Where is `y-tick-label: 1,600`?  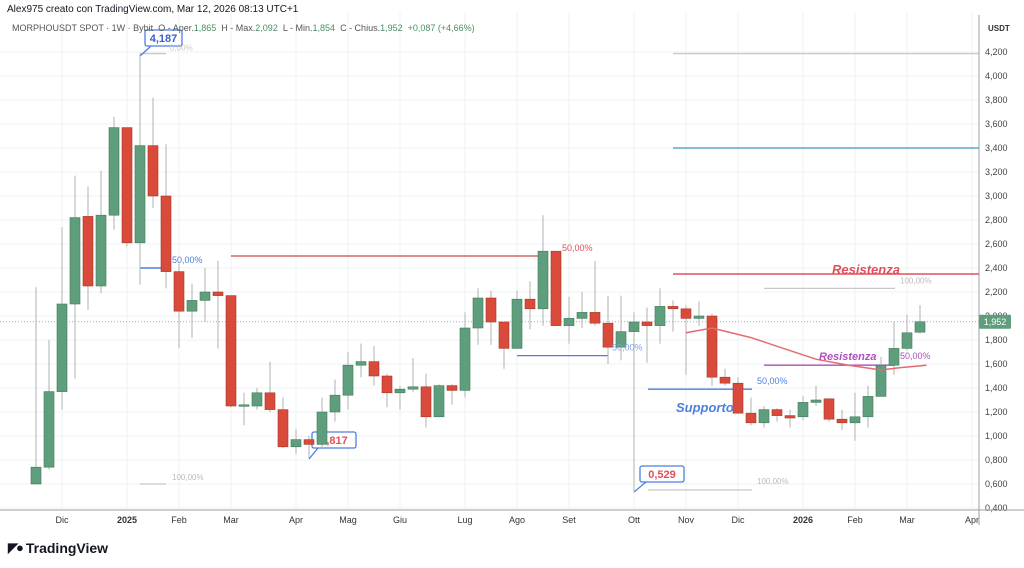
y-tick-label: 1,600 is located at coordinates (996, 364).